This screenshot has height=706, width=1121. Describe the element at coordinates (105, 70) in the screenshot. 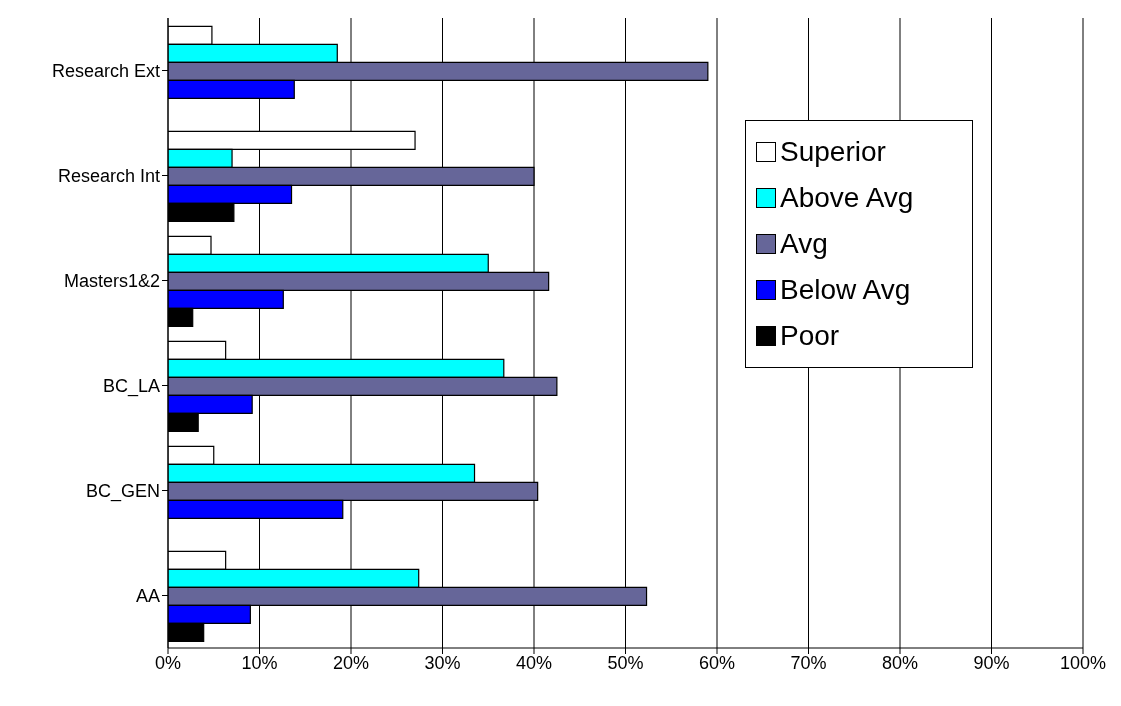

I see `y-tick-label: Research Ext` at that location.